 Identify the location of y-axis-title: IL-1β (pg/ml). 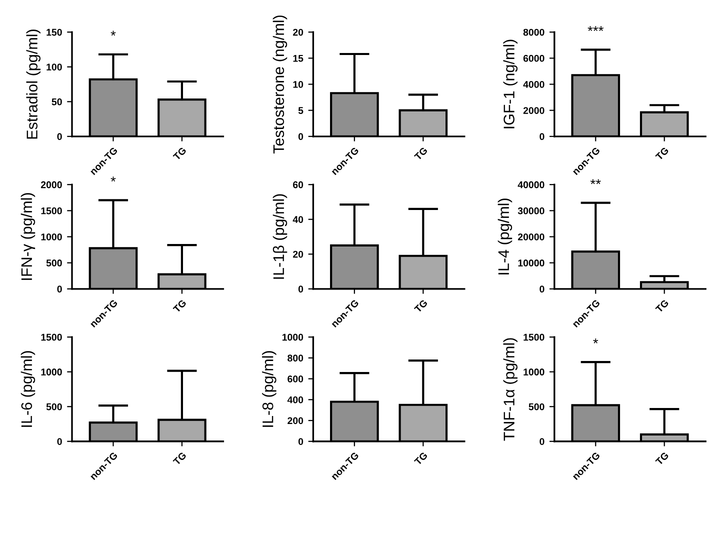
(280, 236).